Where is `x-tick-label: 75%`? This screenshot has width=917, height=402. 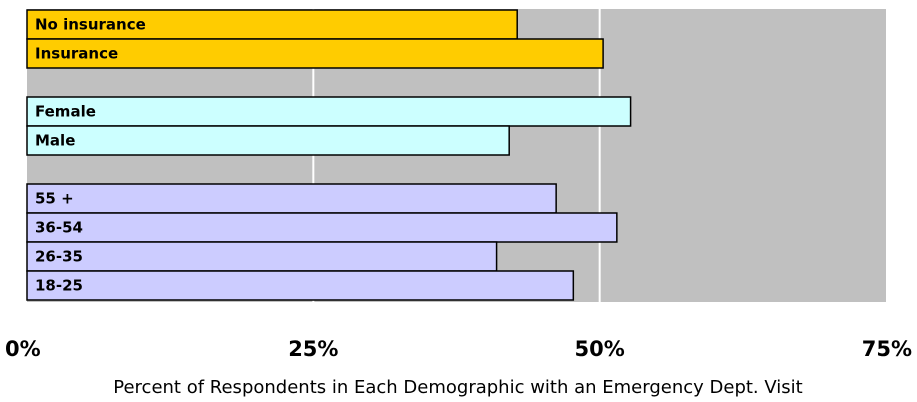 x-tick-label: 75% is located at coordinates (887, 349).